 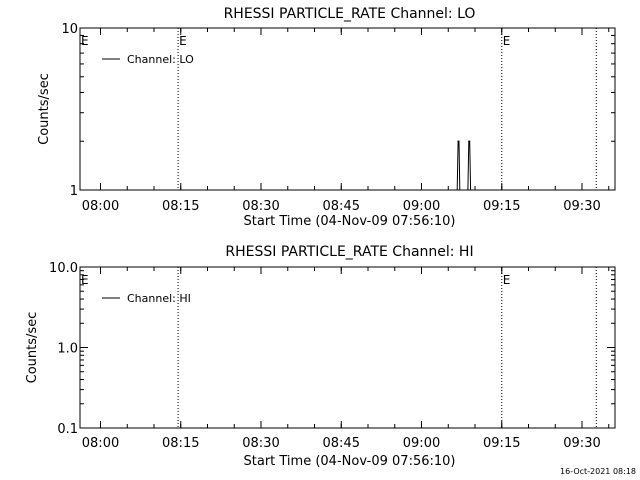 I want to click on y-tick-label: 10.0, so click(x=63, y=268).